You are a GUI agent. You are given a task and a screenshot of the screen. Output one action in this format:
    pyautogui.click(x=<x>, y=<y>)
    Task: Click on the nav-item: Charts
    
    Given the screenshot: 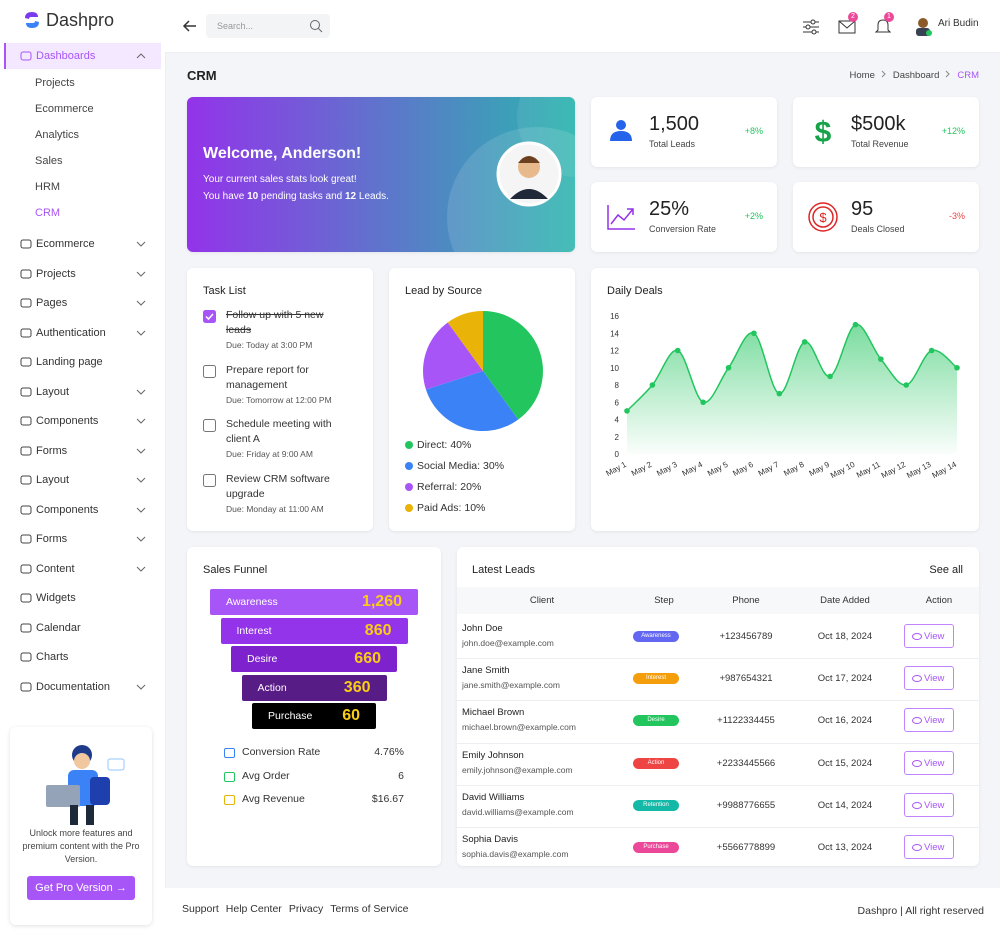 What is the action you would take?
    pyautogui.click(x=52, y=657)
    